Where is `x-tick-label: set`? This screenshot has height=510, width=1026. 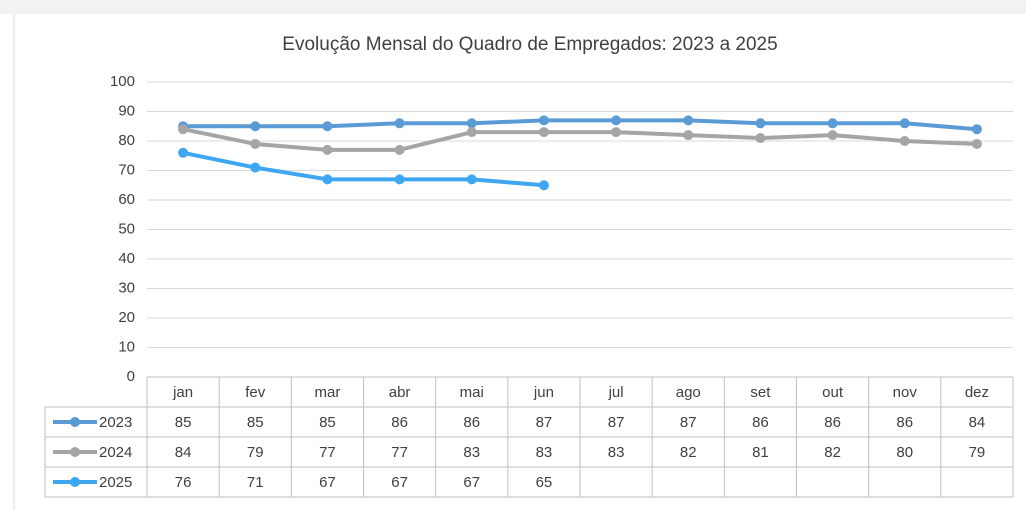
x-tick-label: set is located at coordinates (760, 392).